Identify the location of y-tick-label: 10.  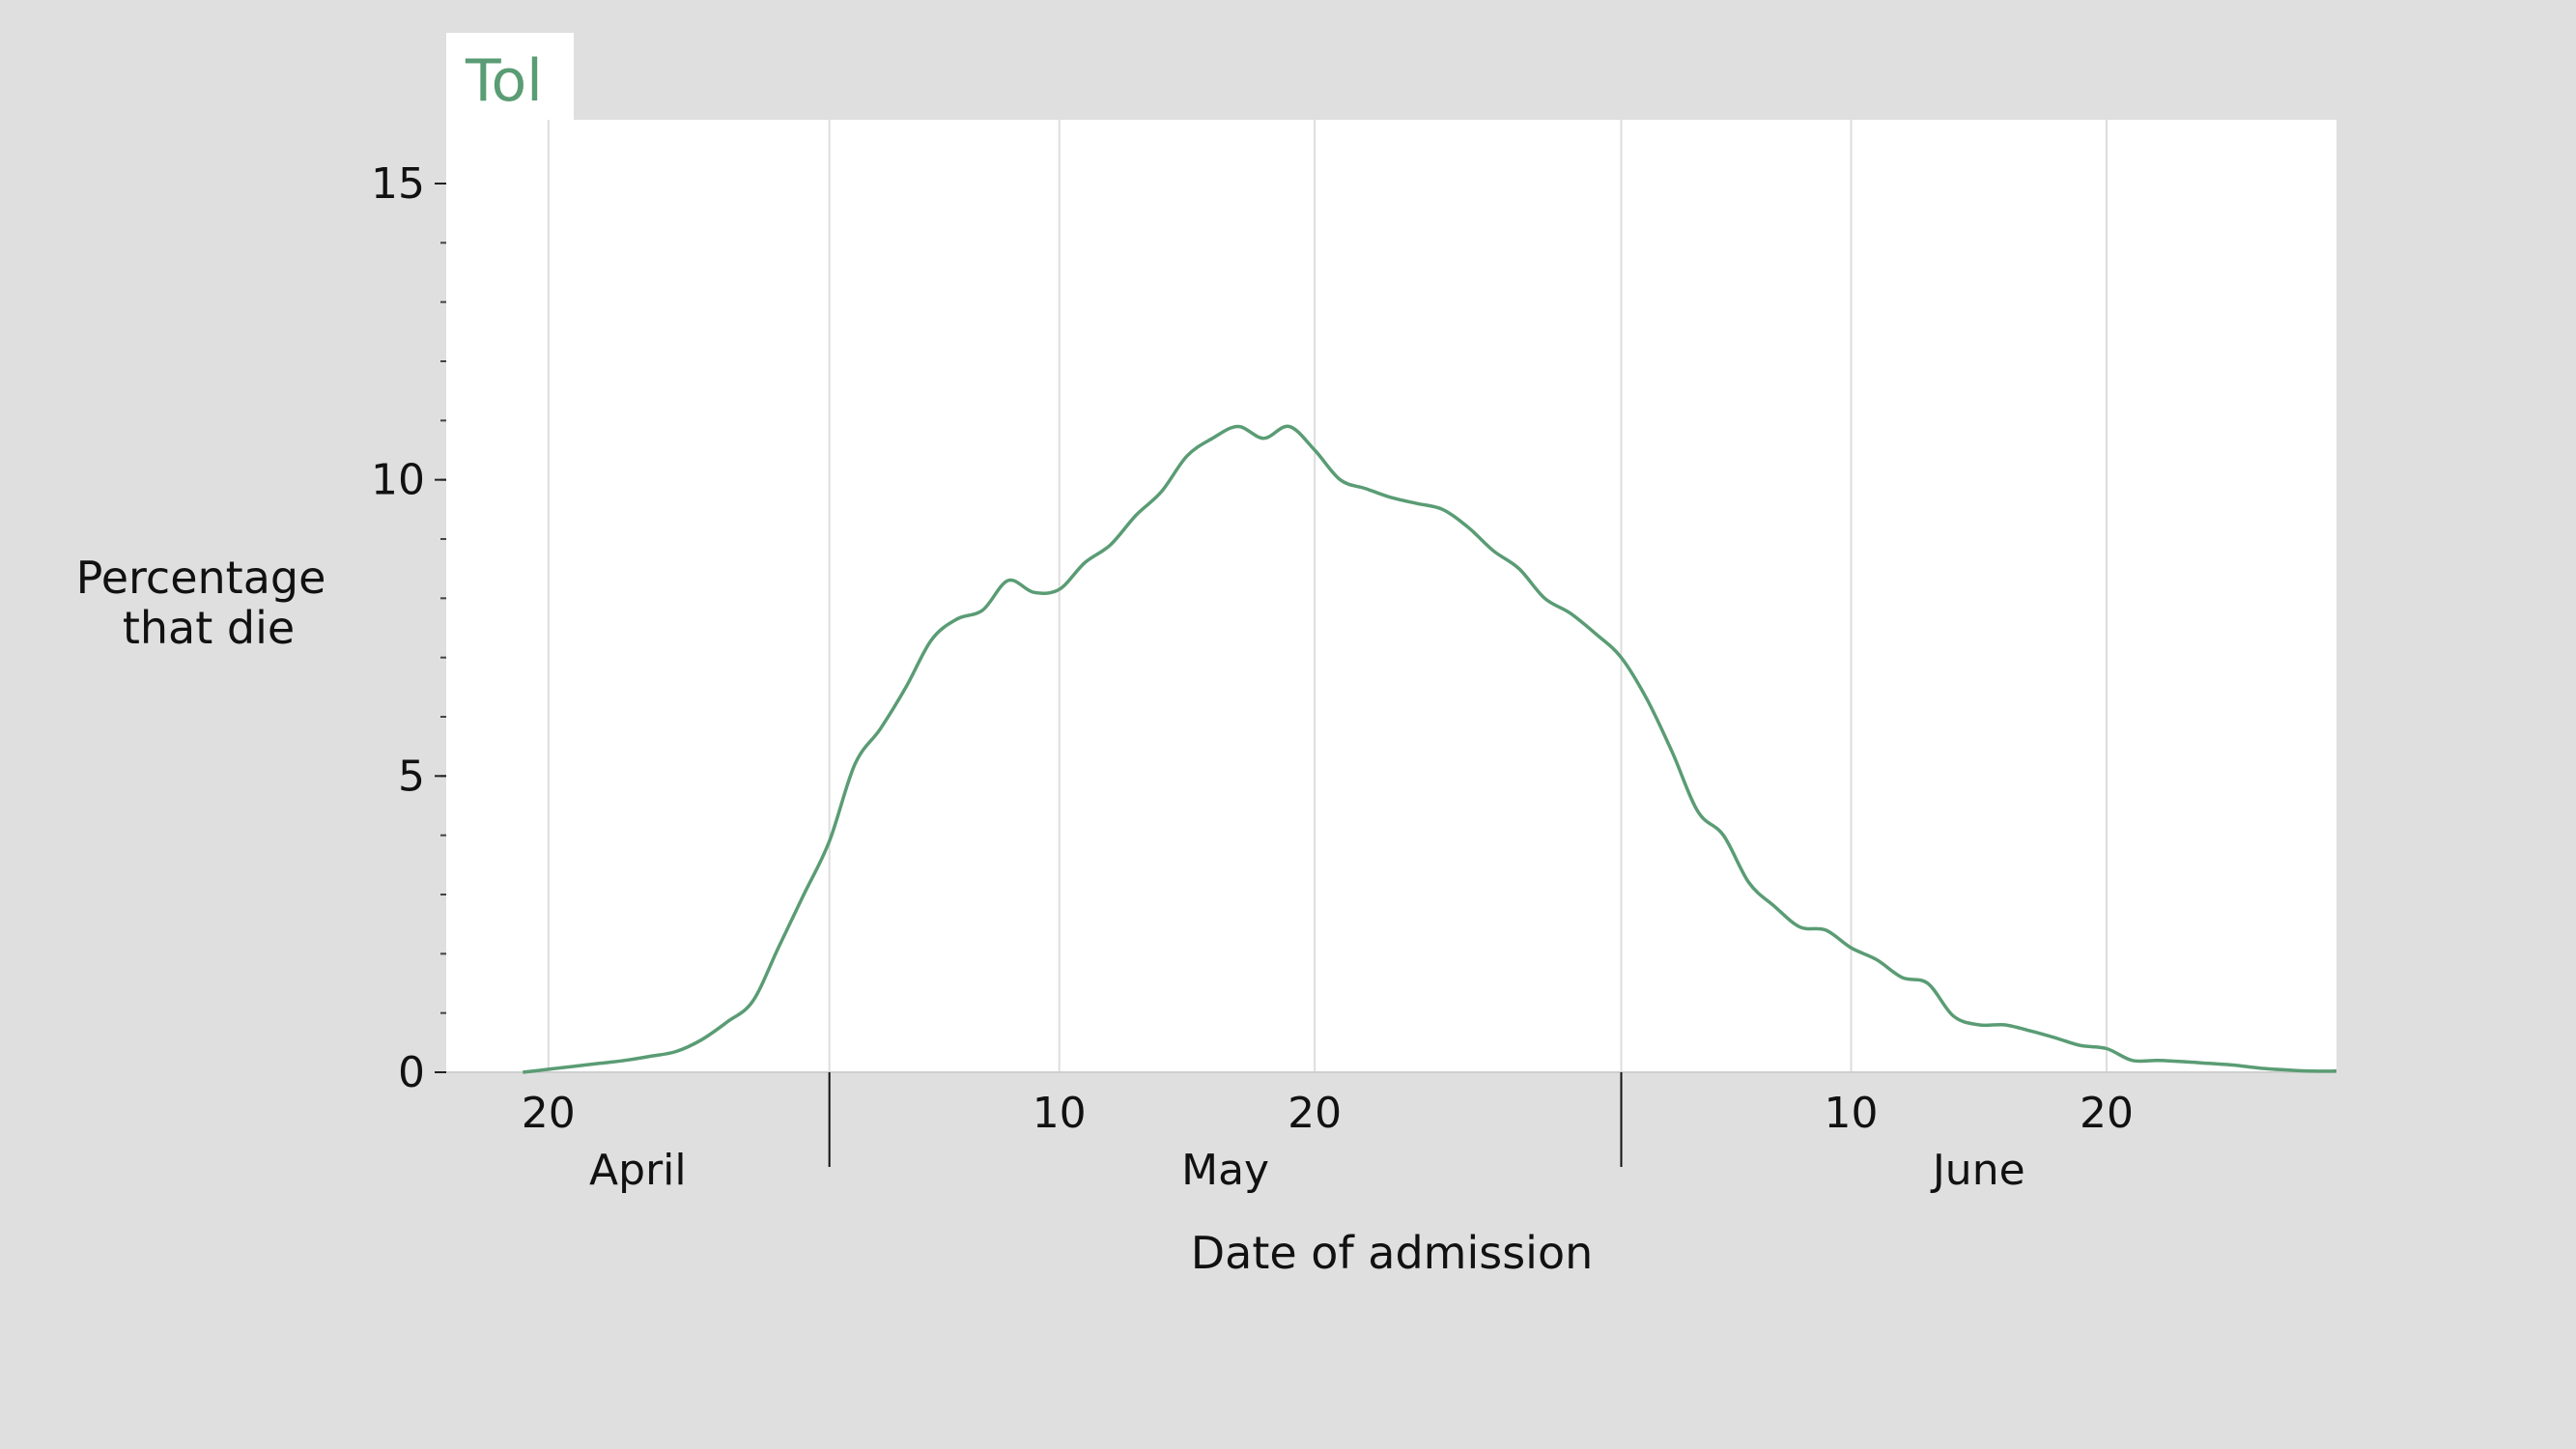
(398, 480).